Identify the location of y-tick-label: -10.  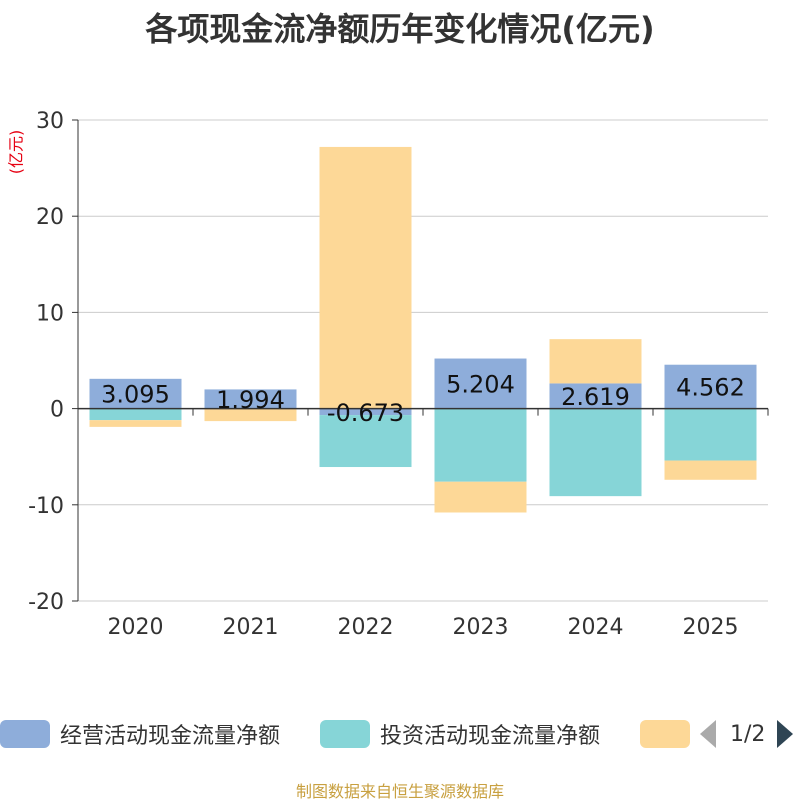
(46, 506).